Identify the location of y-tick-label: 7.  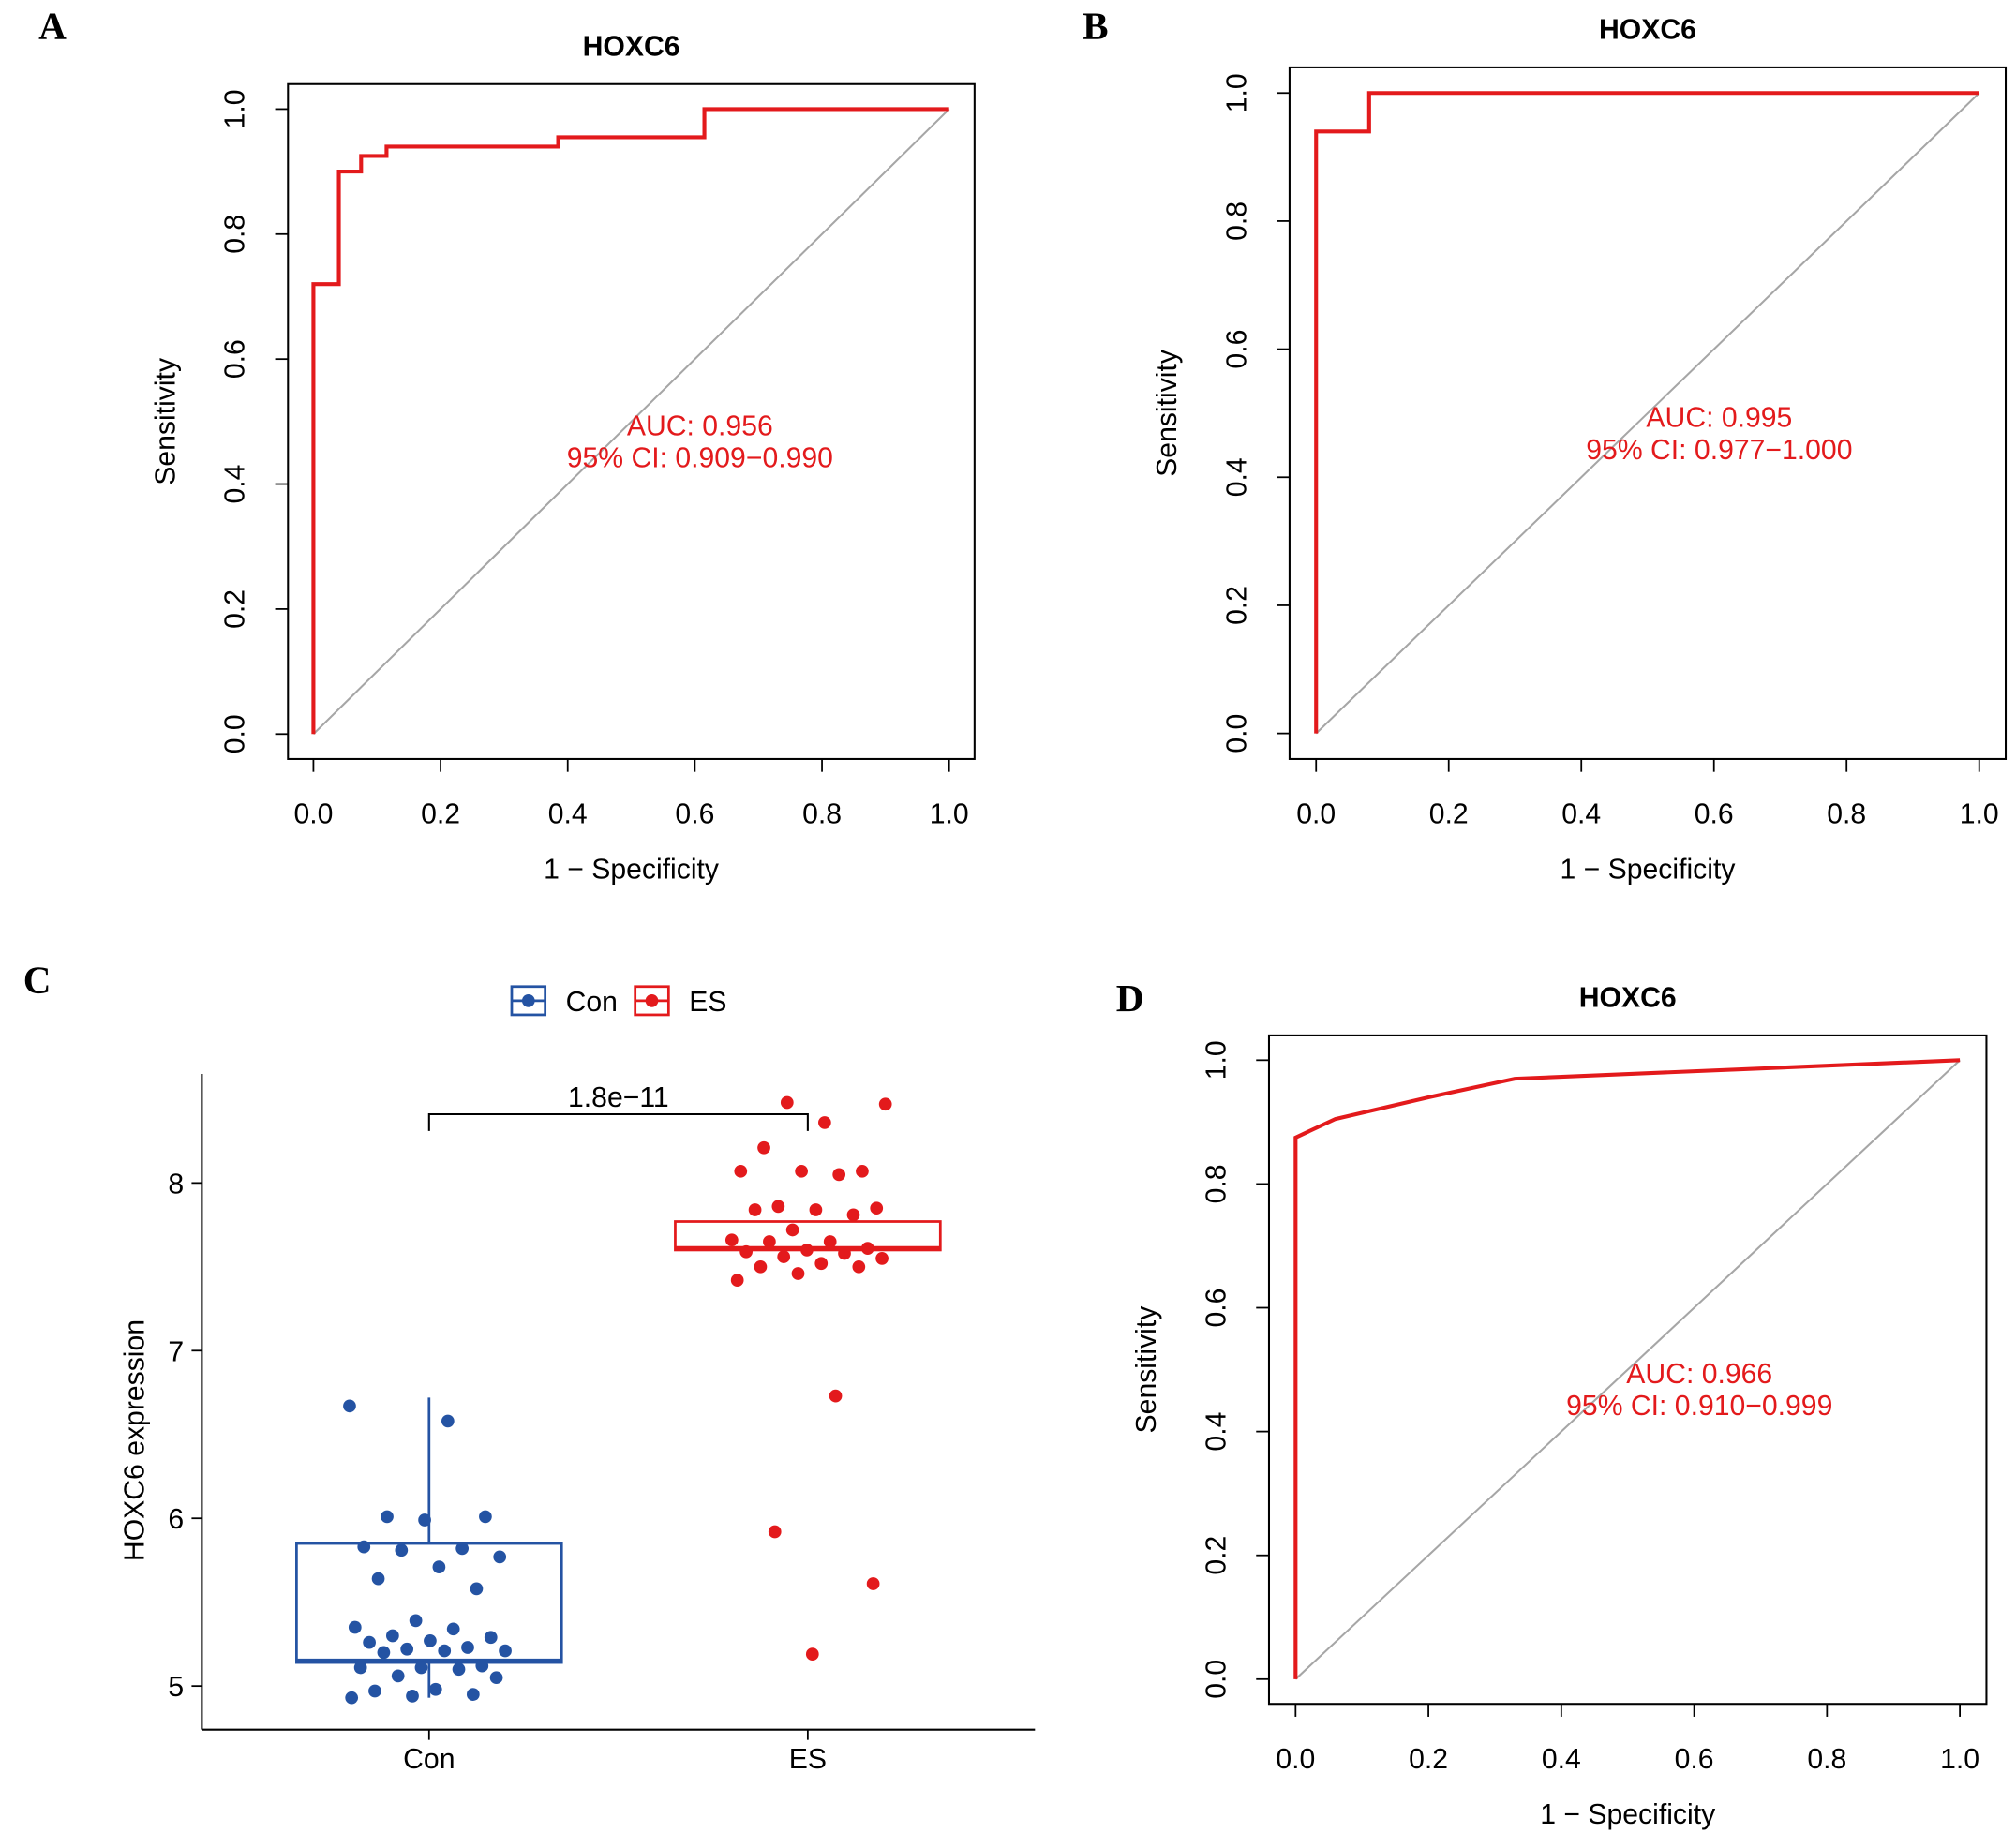
(176, 1351).